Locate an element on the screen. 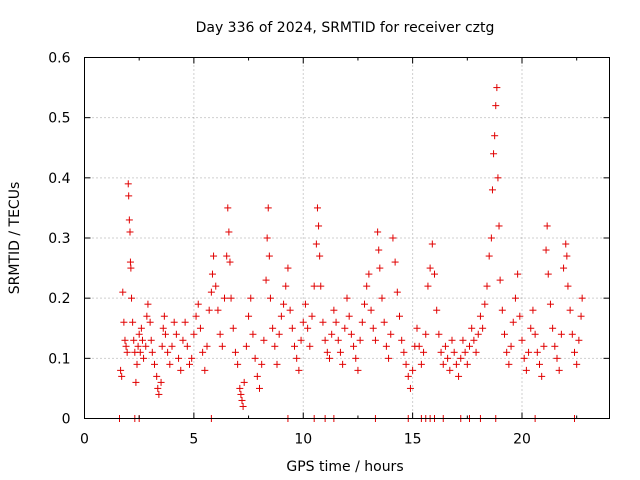 The width and height of the screenshot is (640, 480). y-tick-label: 0.1 is located at coordinates (59, 359).